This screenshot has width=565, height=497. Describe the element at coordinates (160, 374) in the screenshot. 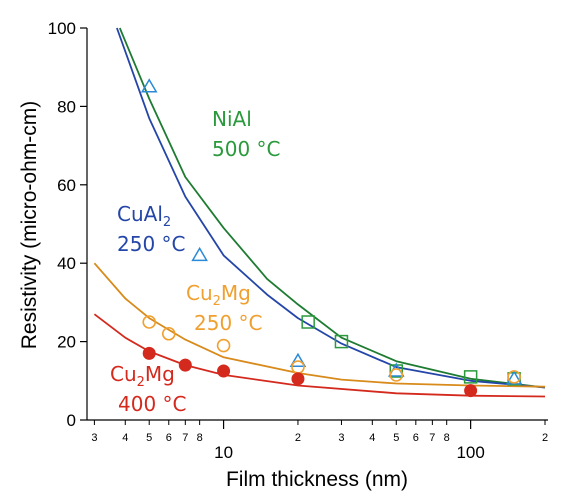

I see `annotation-cu2mg-400-mg: Mg` at that location.